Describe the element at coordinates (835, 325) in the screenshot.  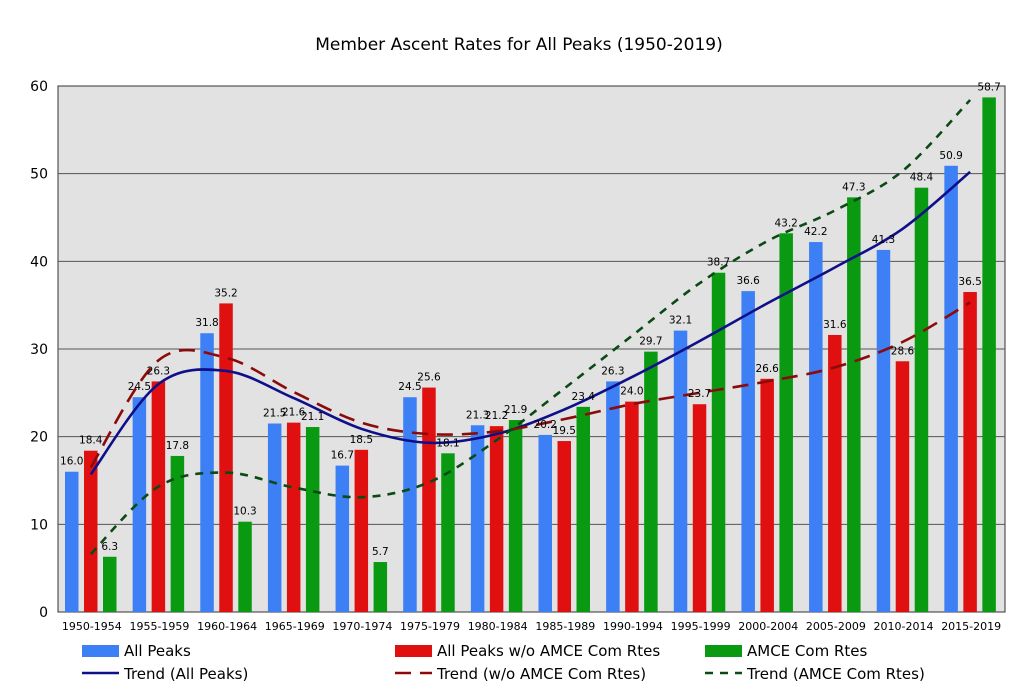
I see `data-label: 31.6` at that location.